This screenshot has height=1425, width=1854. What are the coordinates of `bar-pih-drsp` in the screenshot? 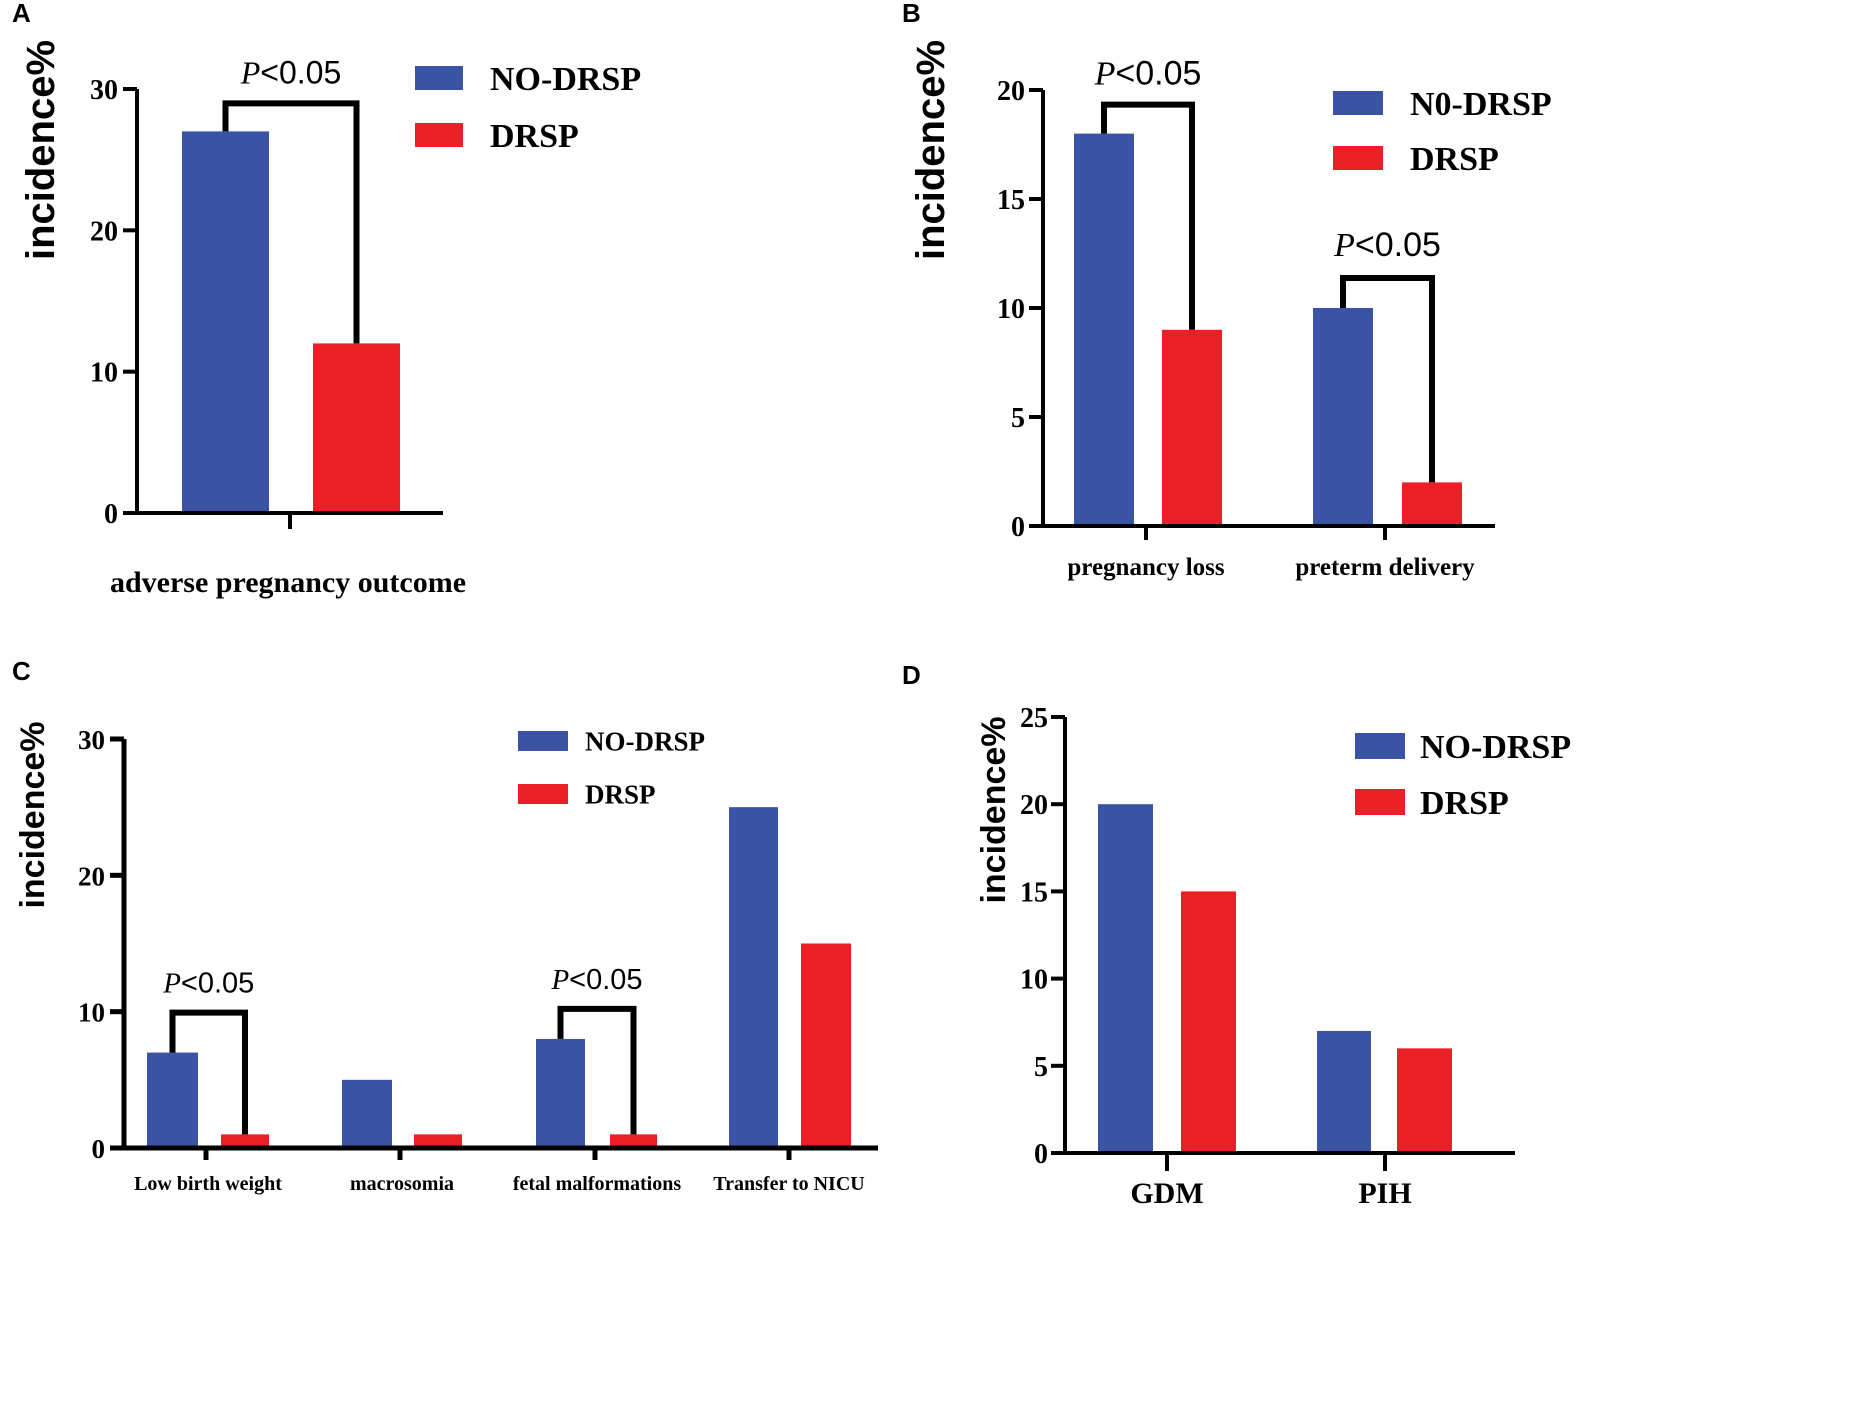 It's located at (1424, 1100).